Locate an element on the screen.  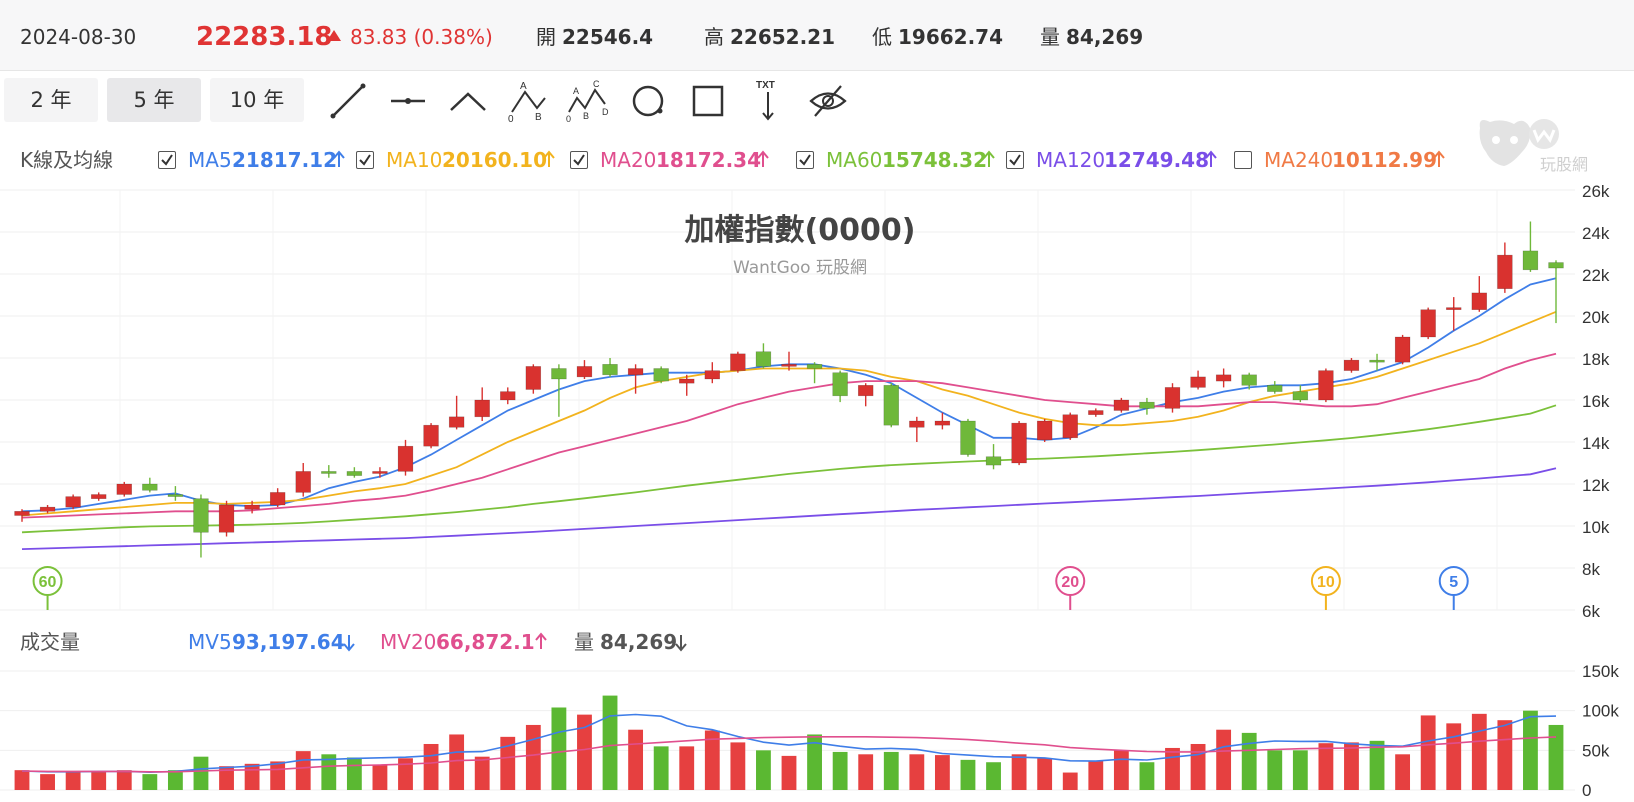
ma-checkbox-ma10 is located at coordinates (365, 160).